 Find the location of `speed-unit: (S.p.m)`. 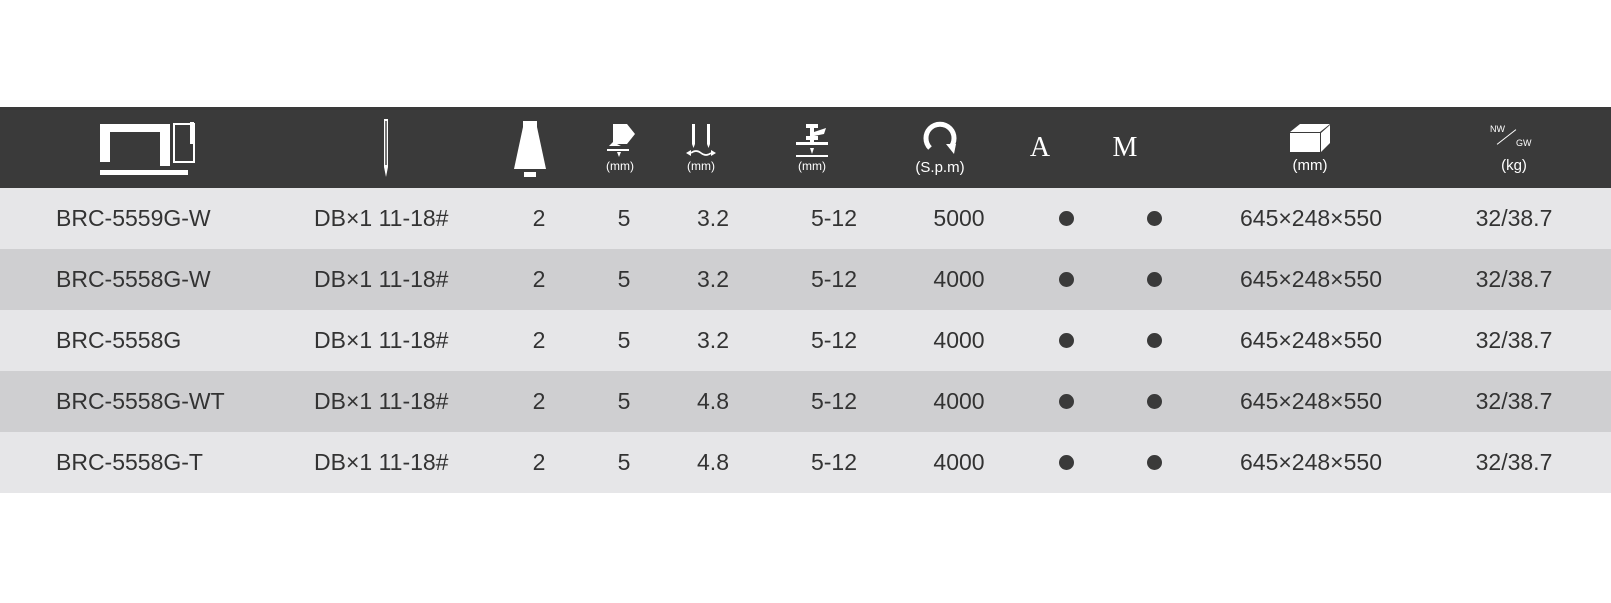

speed-unit: (S.p.m) is located at coordinates (940, 167).